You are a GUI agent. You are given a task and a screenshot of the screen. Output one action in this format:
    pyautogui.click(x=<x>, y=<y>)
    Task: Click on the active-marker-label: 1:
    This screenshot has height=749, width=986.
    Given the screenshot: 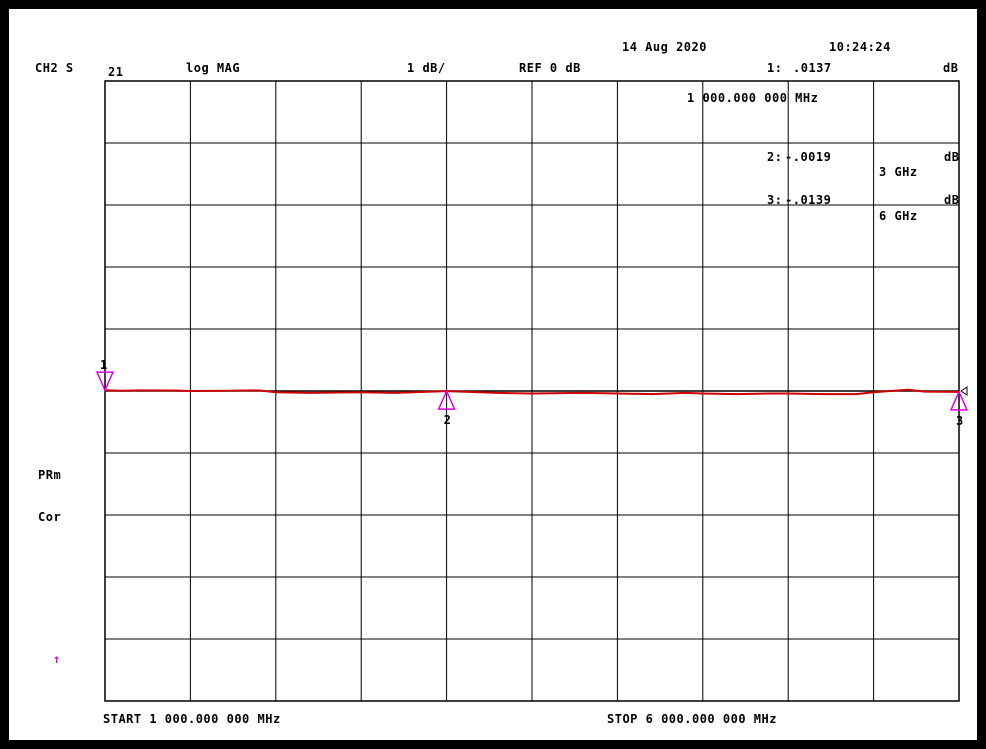 What is the action you would take?
    pyautogui.click(x=775, y=68)
    